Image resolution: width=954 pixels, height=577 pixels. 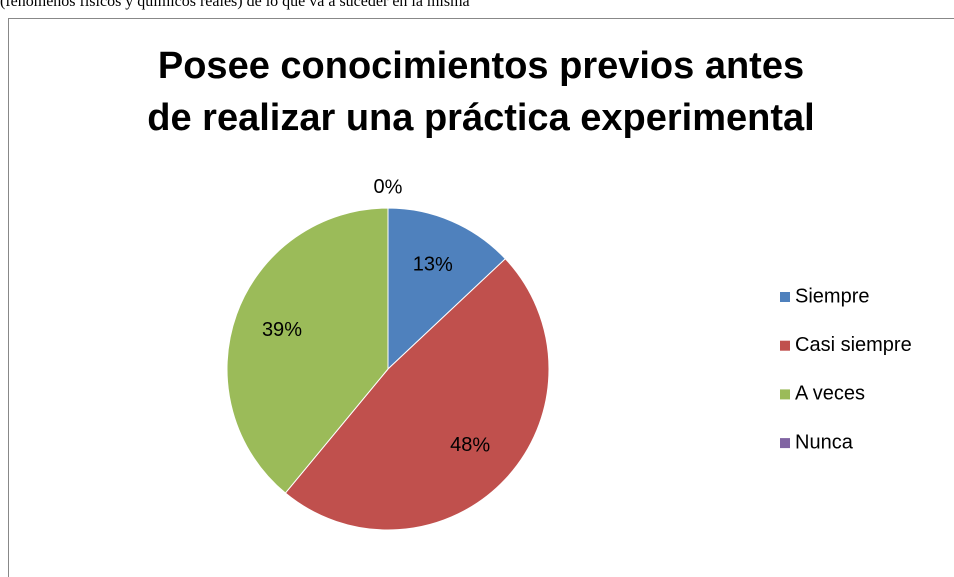 I want to click on data-label-value: 13, so click(x=424, y=265).